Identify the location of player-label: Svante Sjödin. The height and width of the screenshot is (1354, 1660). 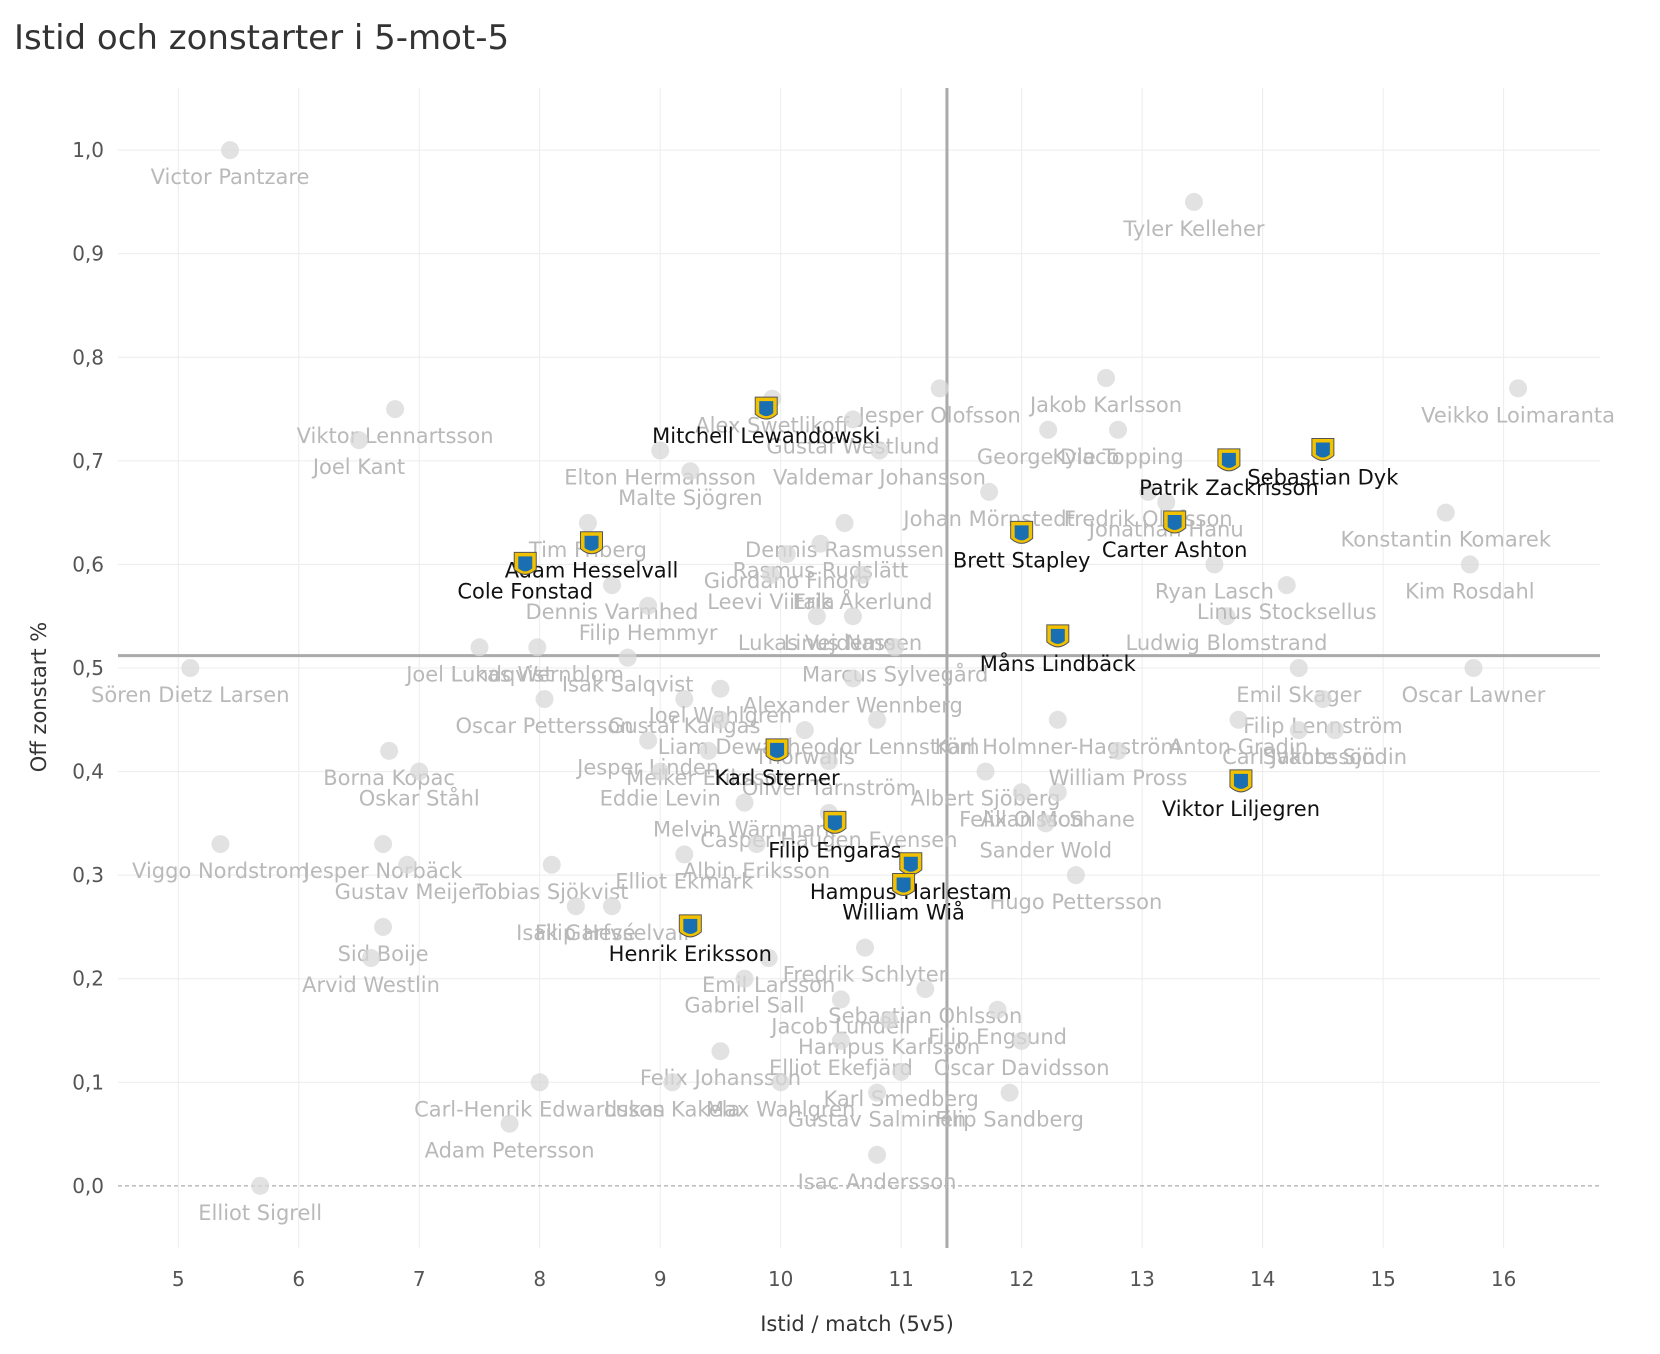
(1335, 757).